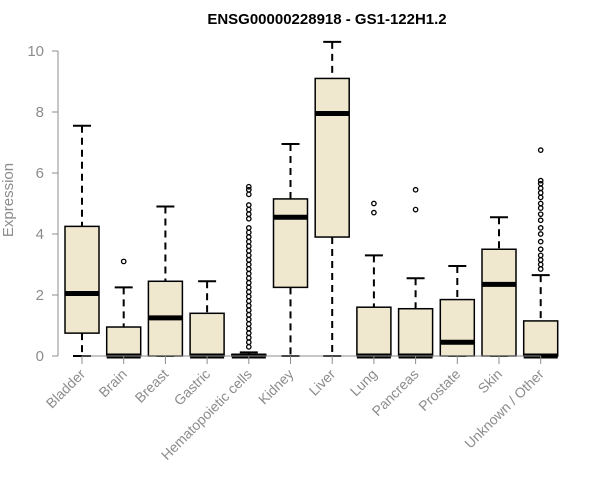 The width and height of the screenshot is (600, 500). What do you see at coordinates (40, 356) in the screenshot?
I see `y-tick-label: 0` at bounding box center [40, 356].